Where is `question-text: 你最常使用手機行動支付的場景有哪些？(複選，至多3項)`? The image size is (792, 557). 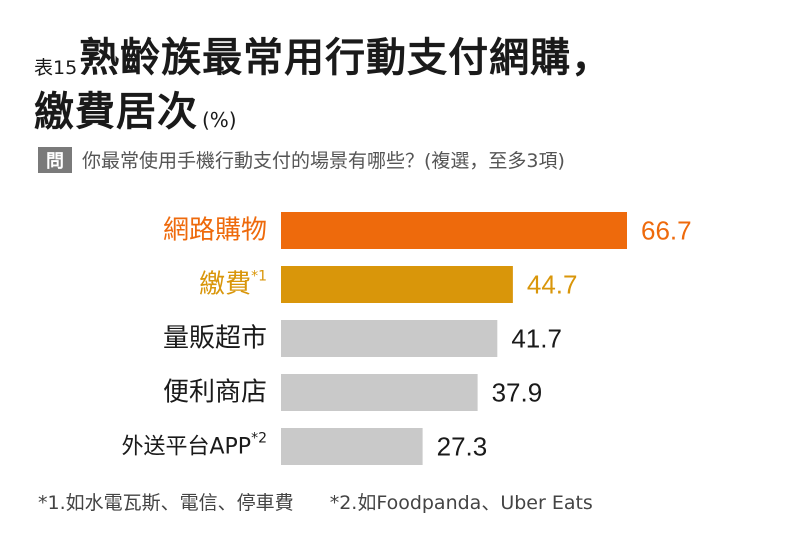
question-text: 你最常使用手機行動支付的場景有哪些？(複選，至多3項) is located at coordinates (323, 161).